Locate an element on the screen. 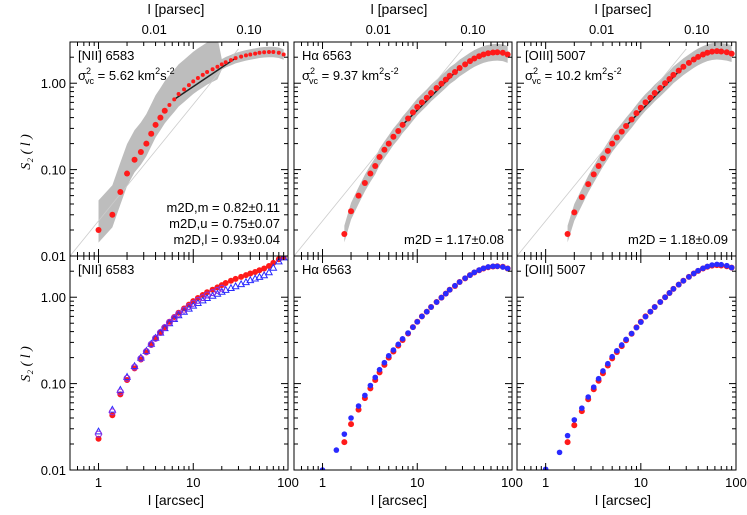 This screenshot has height=515, width=747. y-axis-label-top: S₂ ( l ) is located at coordinates (26, 152).